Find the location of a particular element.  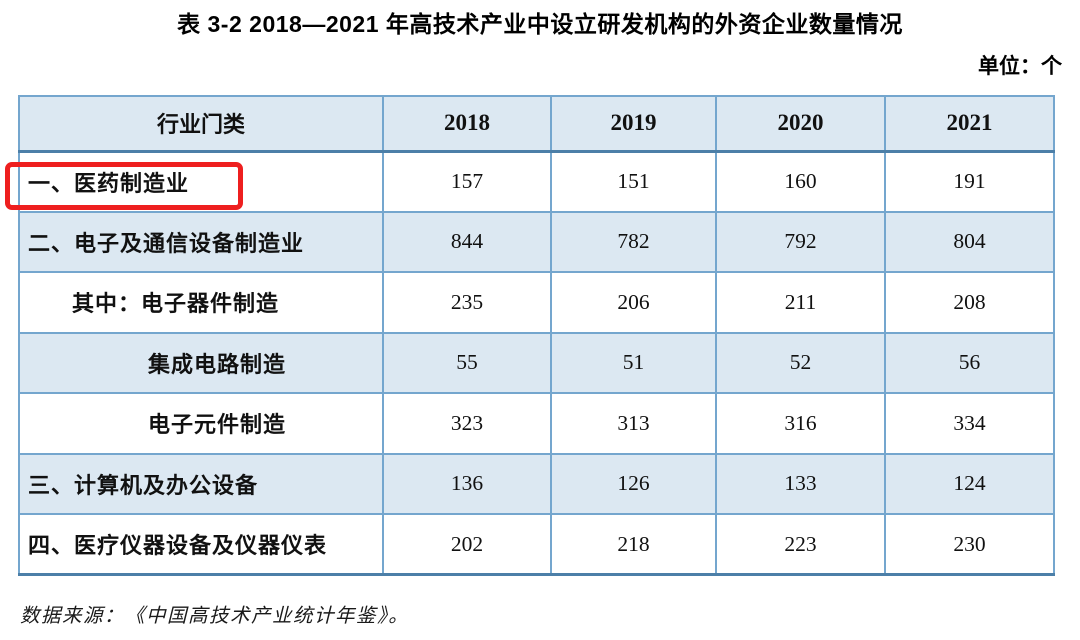

value-cell: 782 is located at coordinates (633, 241).